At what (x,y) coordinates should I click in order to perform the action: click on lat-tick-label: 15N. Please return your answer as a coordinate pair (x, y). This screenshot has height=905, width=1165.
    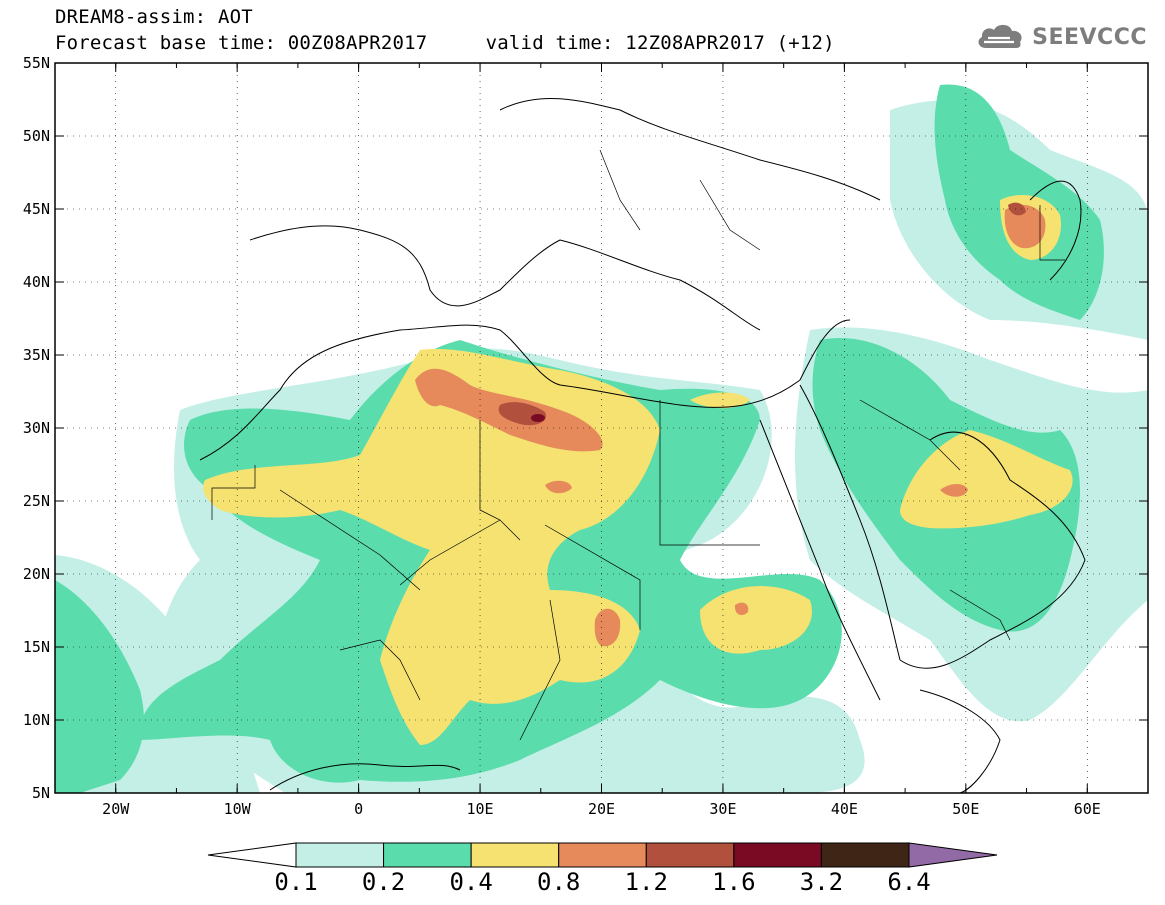
    Looking at the image, I should click on (36, 647).